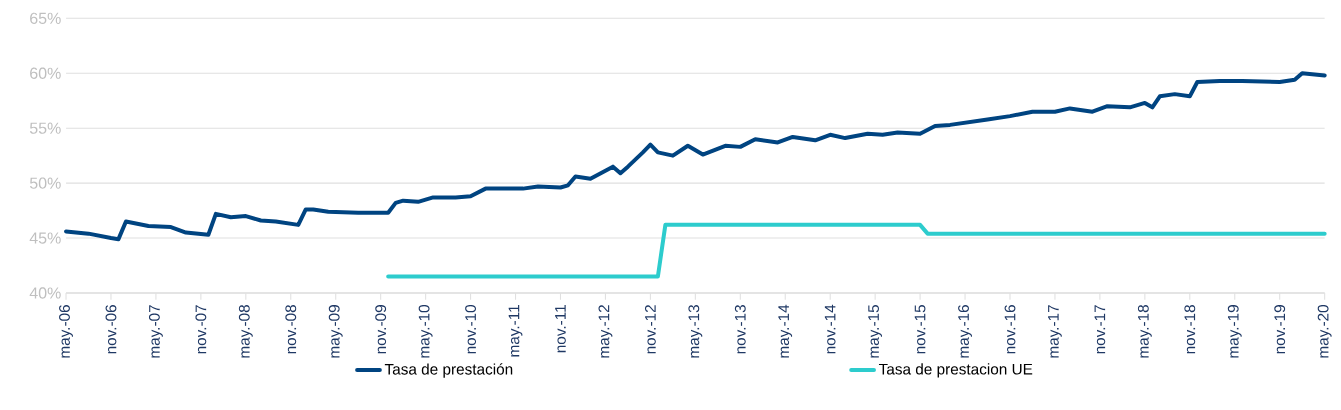  I want to click on x-tick-label: may.-18, so click(1144, 331).